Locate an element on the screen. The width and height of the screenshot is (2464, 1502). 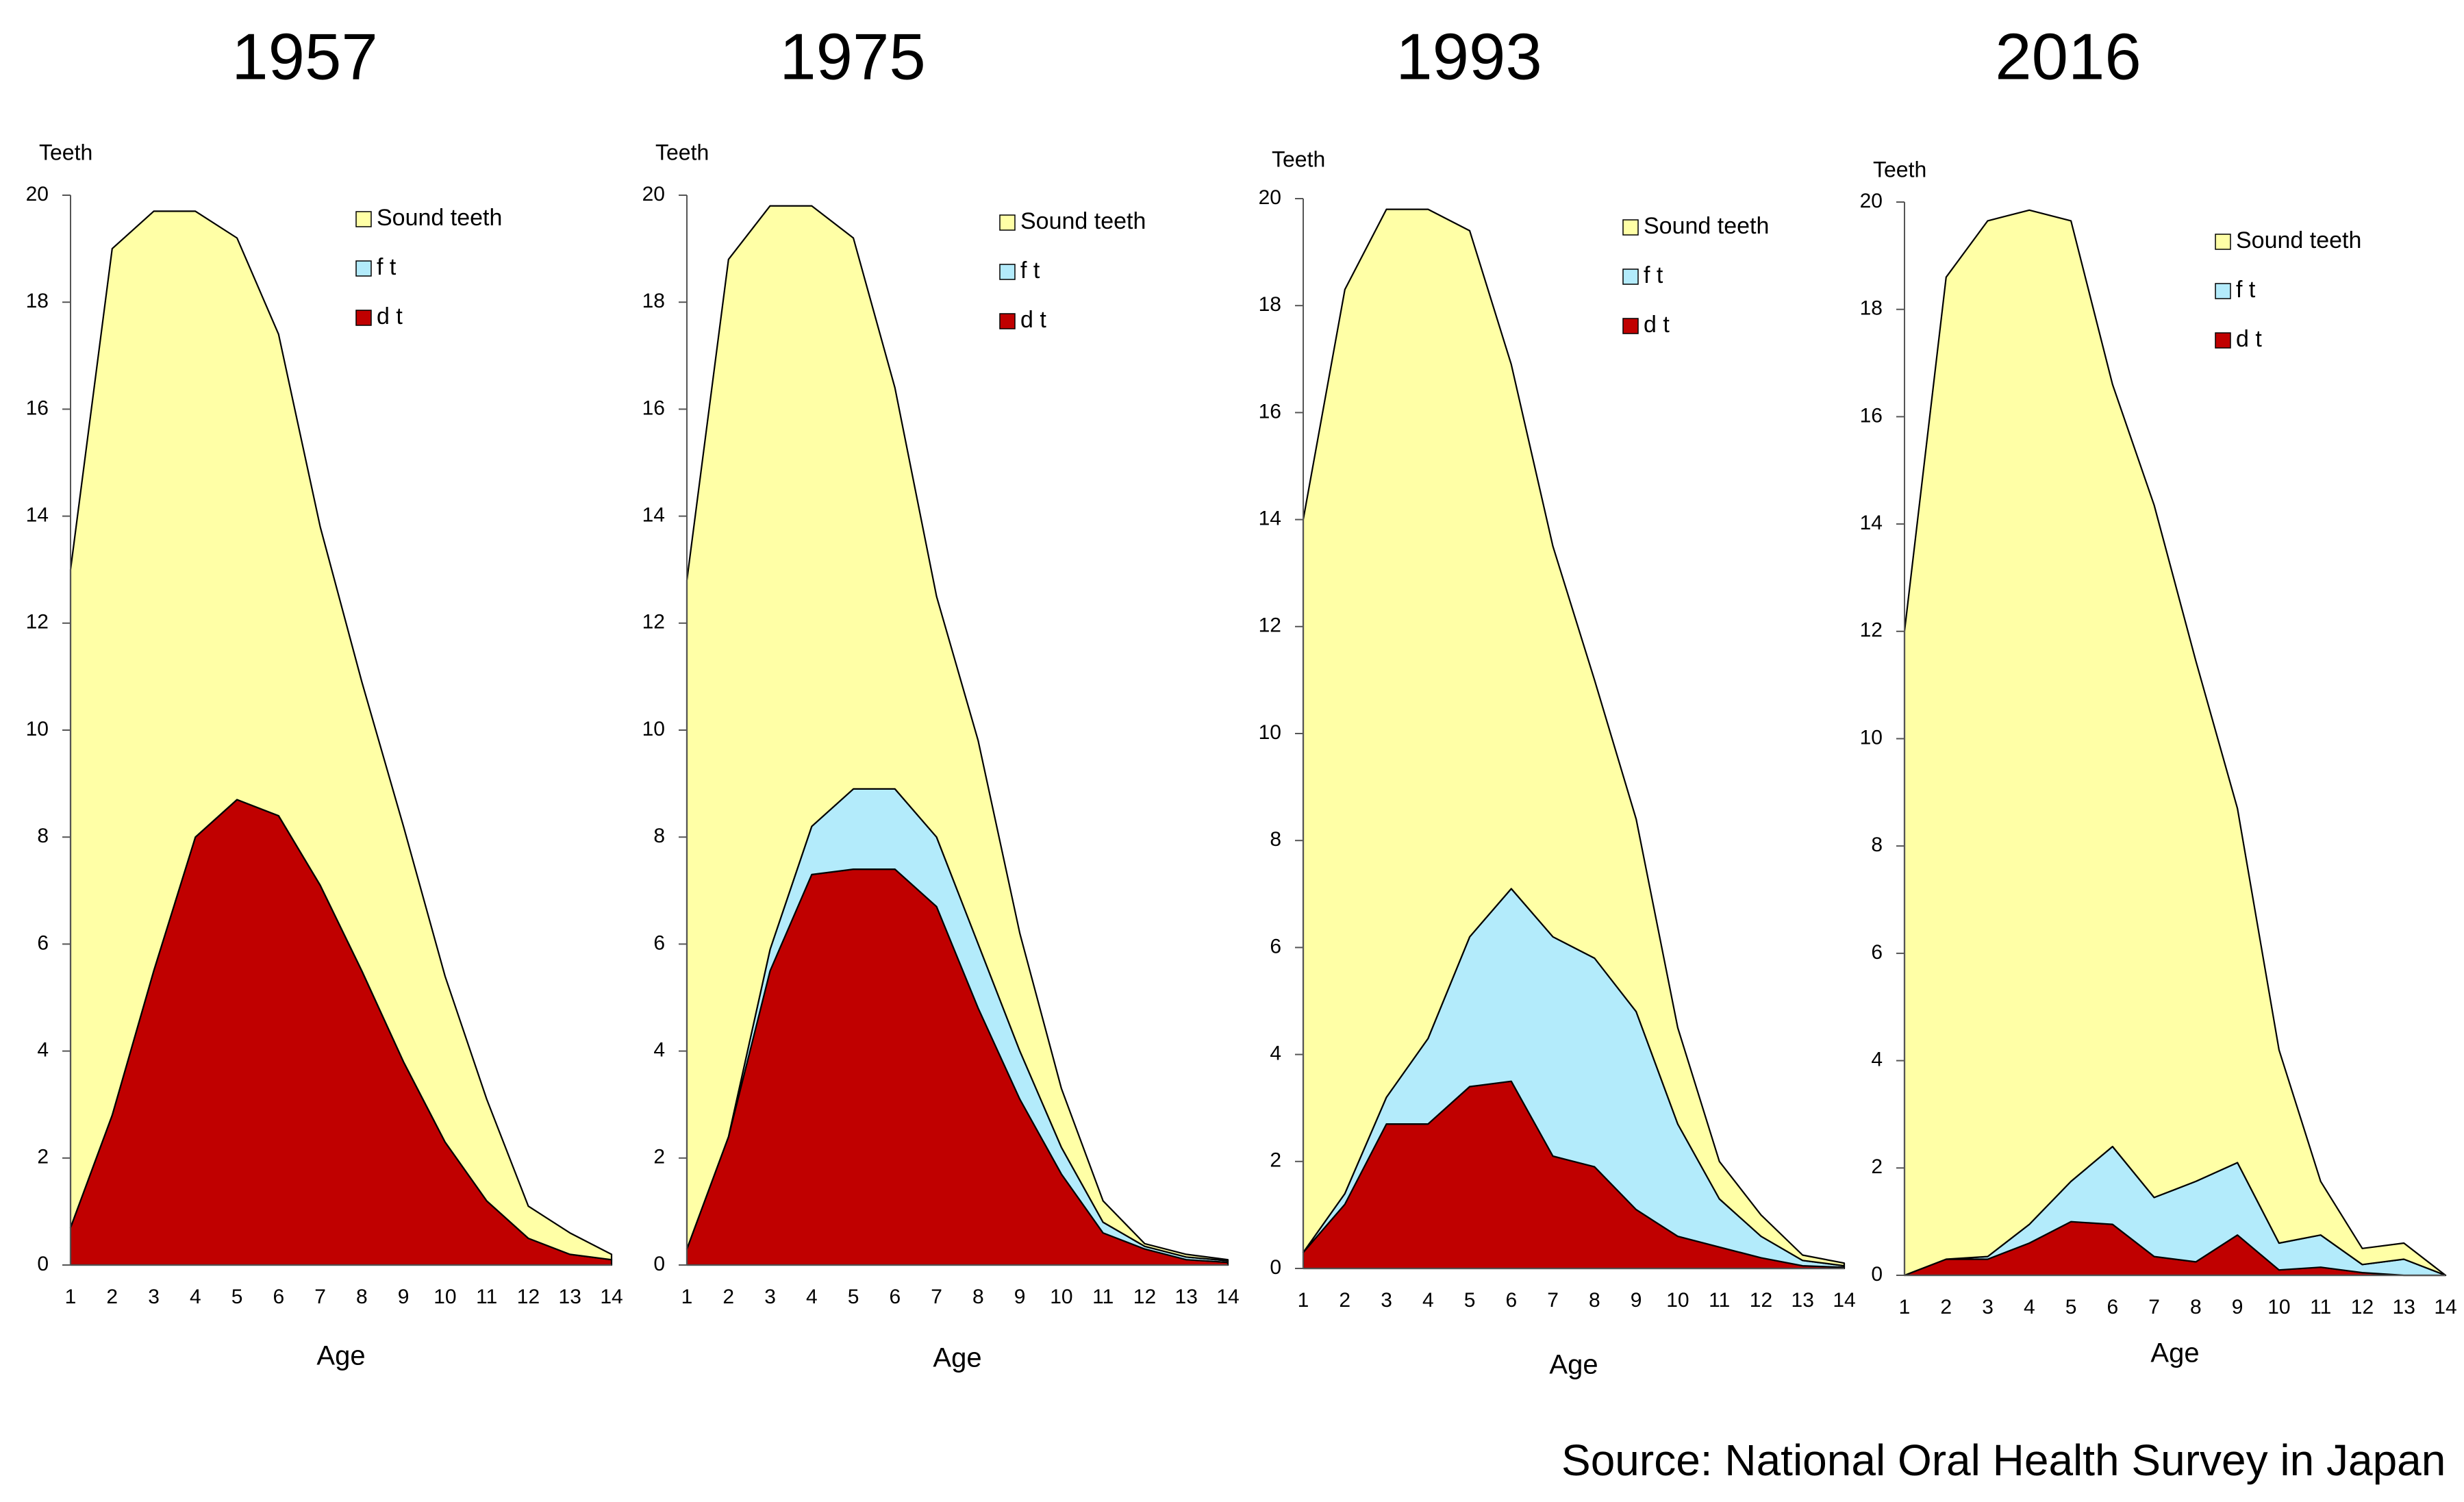
chart-title: 1957 is located at coordinates (304, 56).